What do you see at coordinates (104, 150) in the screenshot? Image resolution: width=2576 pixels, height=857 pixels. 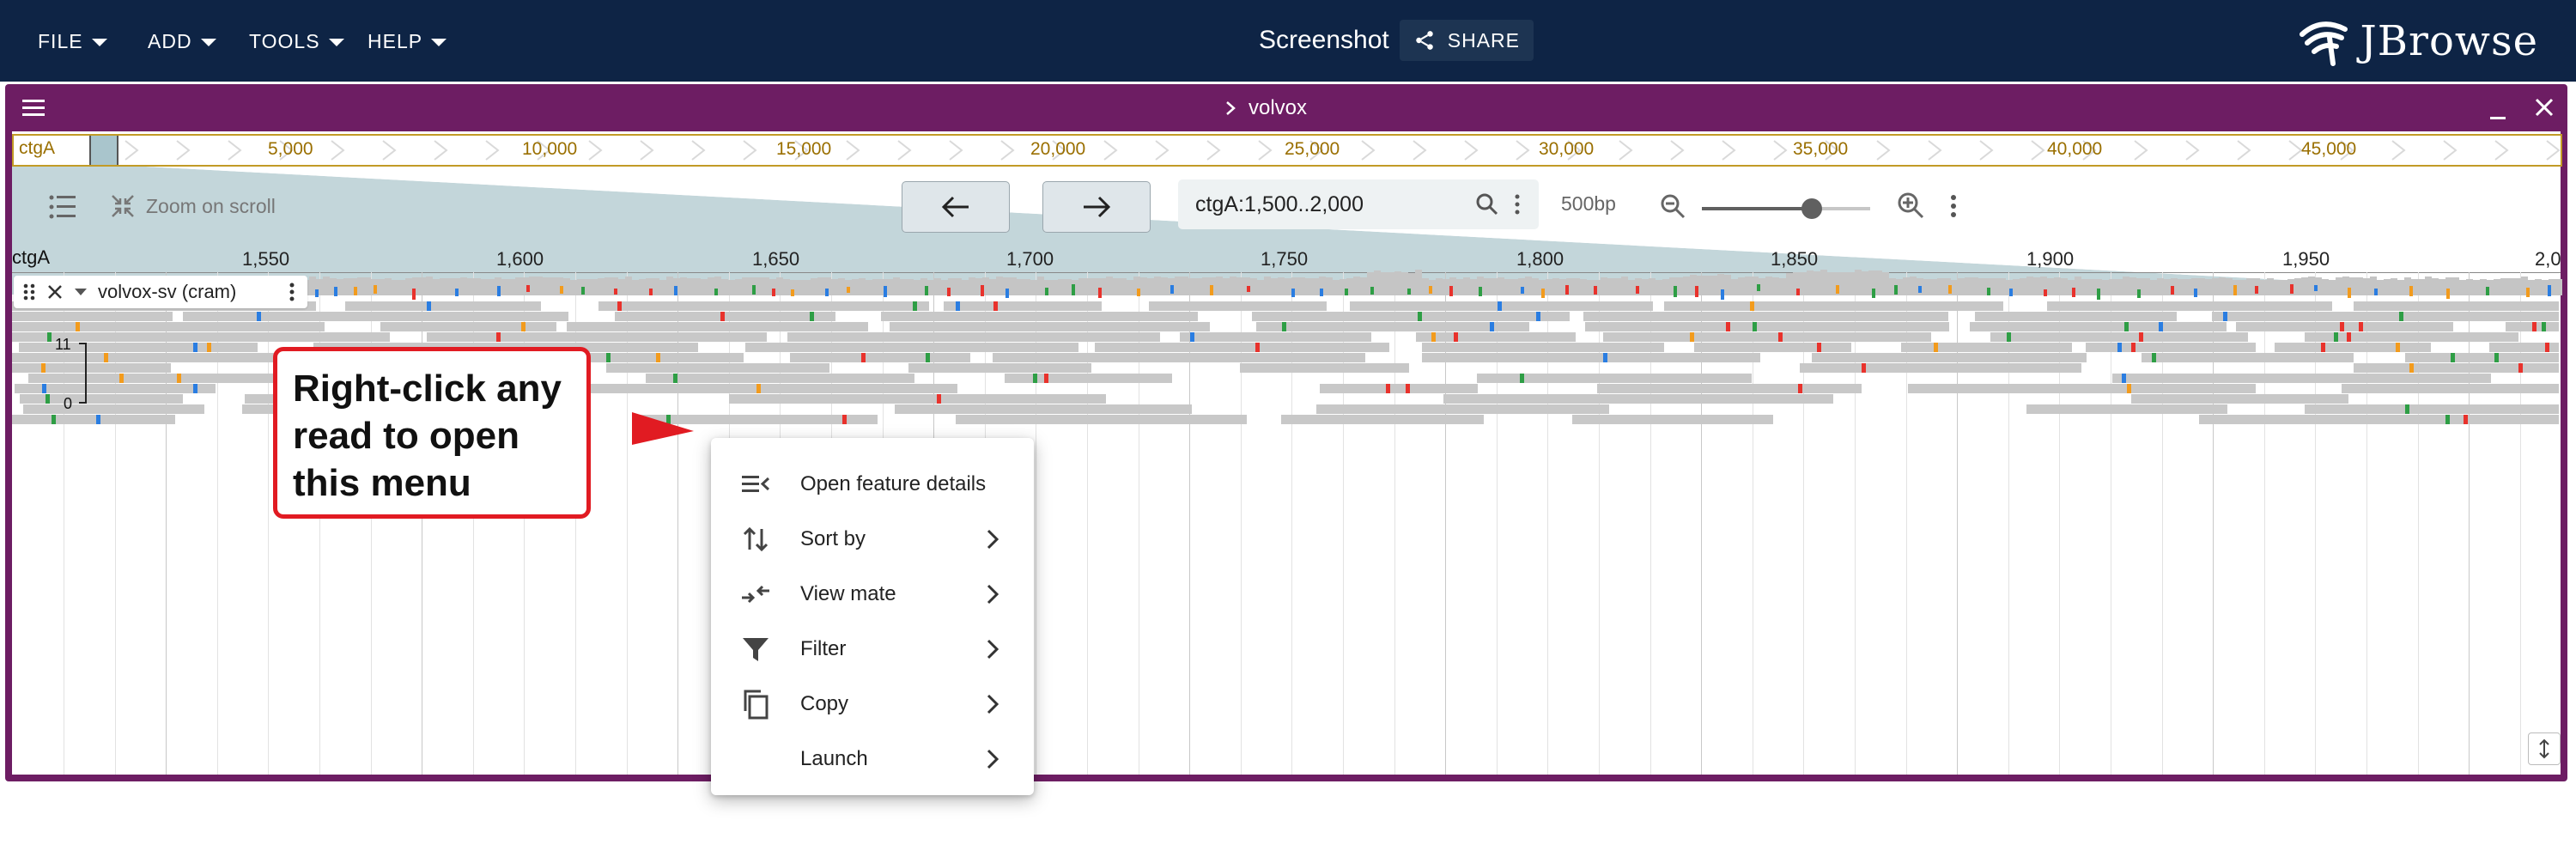 I see `overview-region-highlight` at bounding box center [104, 150].